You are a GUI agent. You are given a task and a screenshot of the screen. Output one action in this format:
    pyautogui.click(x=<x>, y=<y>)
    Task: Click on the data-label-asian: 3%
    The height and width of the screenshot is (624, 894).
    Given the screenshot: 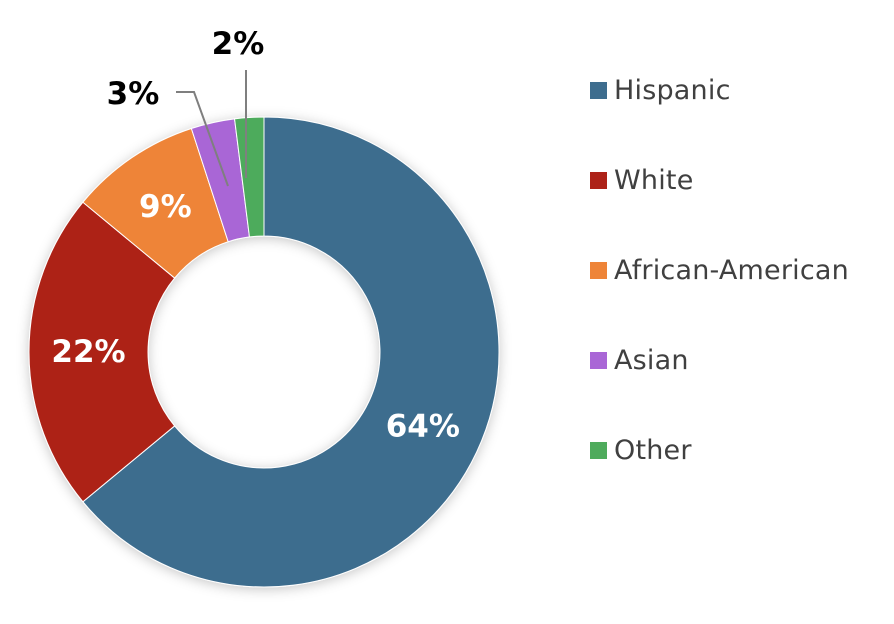 What is the action you would take?
    pyautogui.click(x=133, y=94)
    